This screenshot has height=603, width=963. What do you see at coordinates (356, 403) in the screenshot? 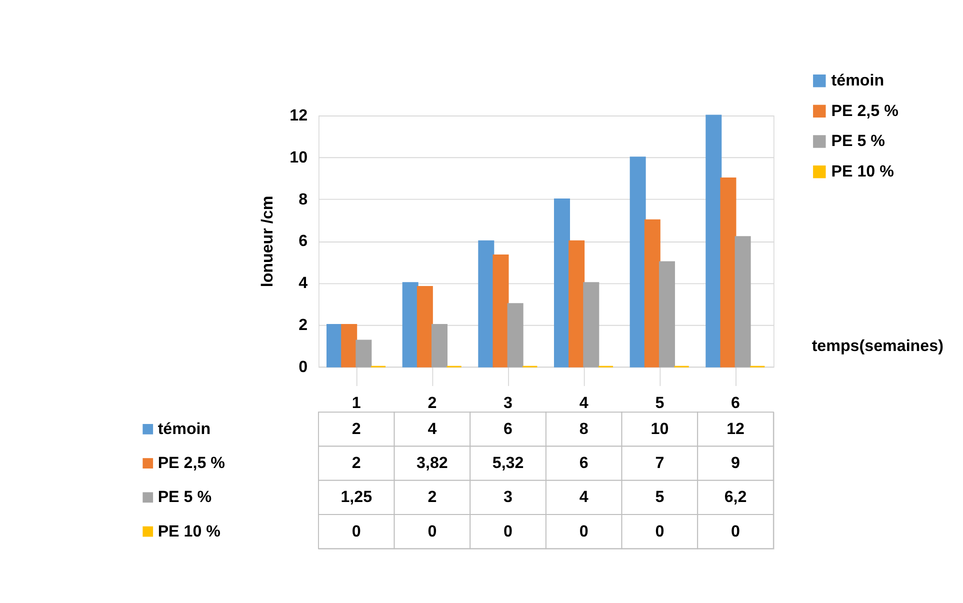
I see `x-tick-label: 1` at bounding box center [356, 403].